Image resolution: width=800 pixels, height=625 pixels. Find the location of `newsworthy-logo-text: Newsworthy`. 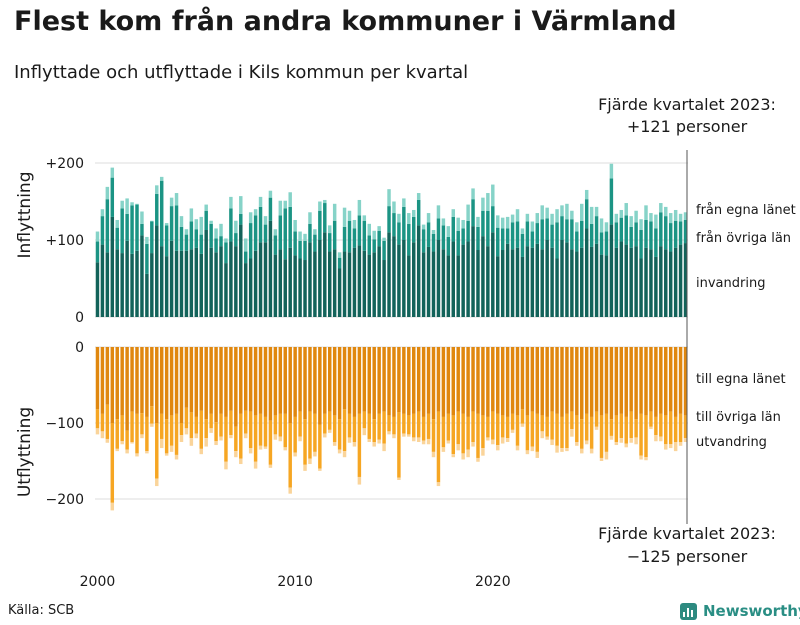

newsworthy-logo-text: Newsworthy is located at coordinates (751, 611).